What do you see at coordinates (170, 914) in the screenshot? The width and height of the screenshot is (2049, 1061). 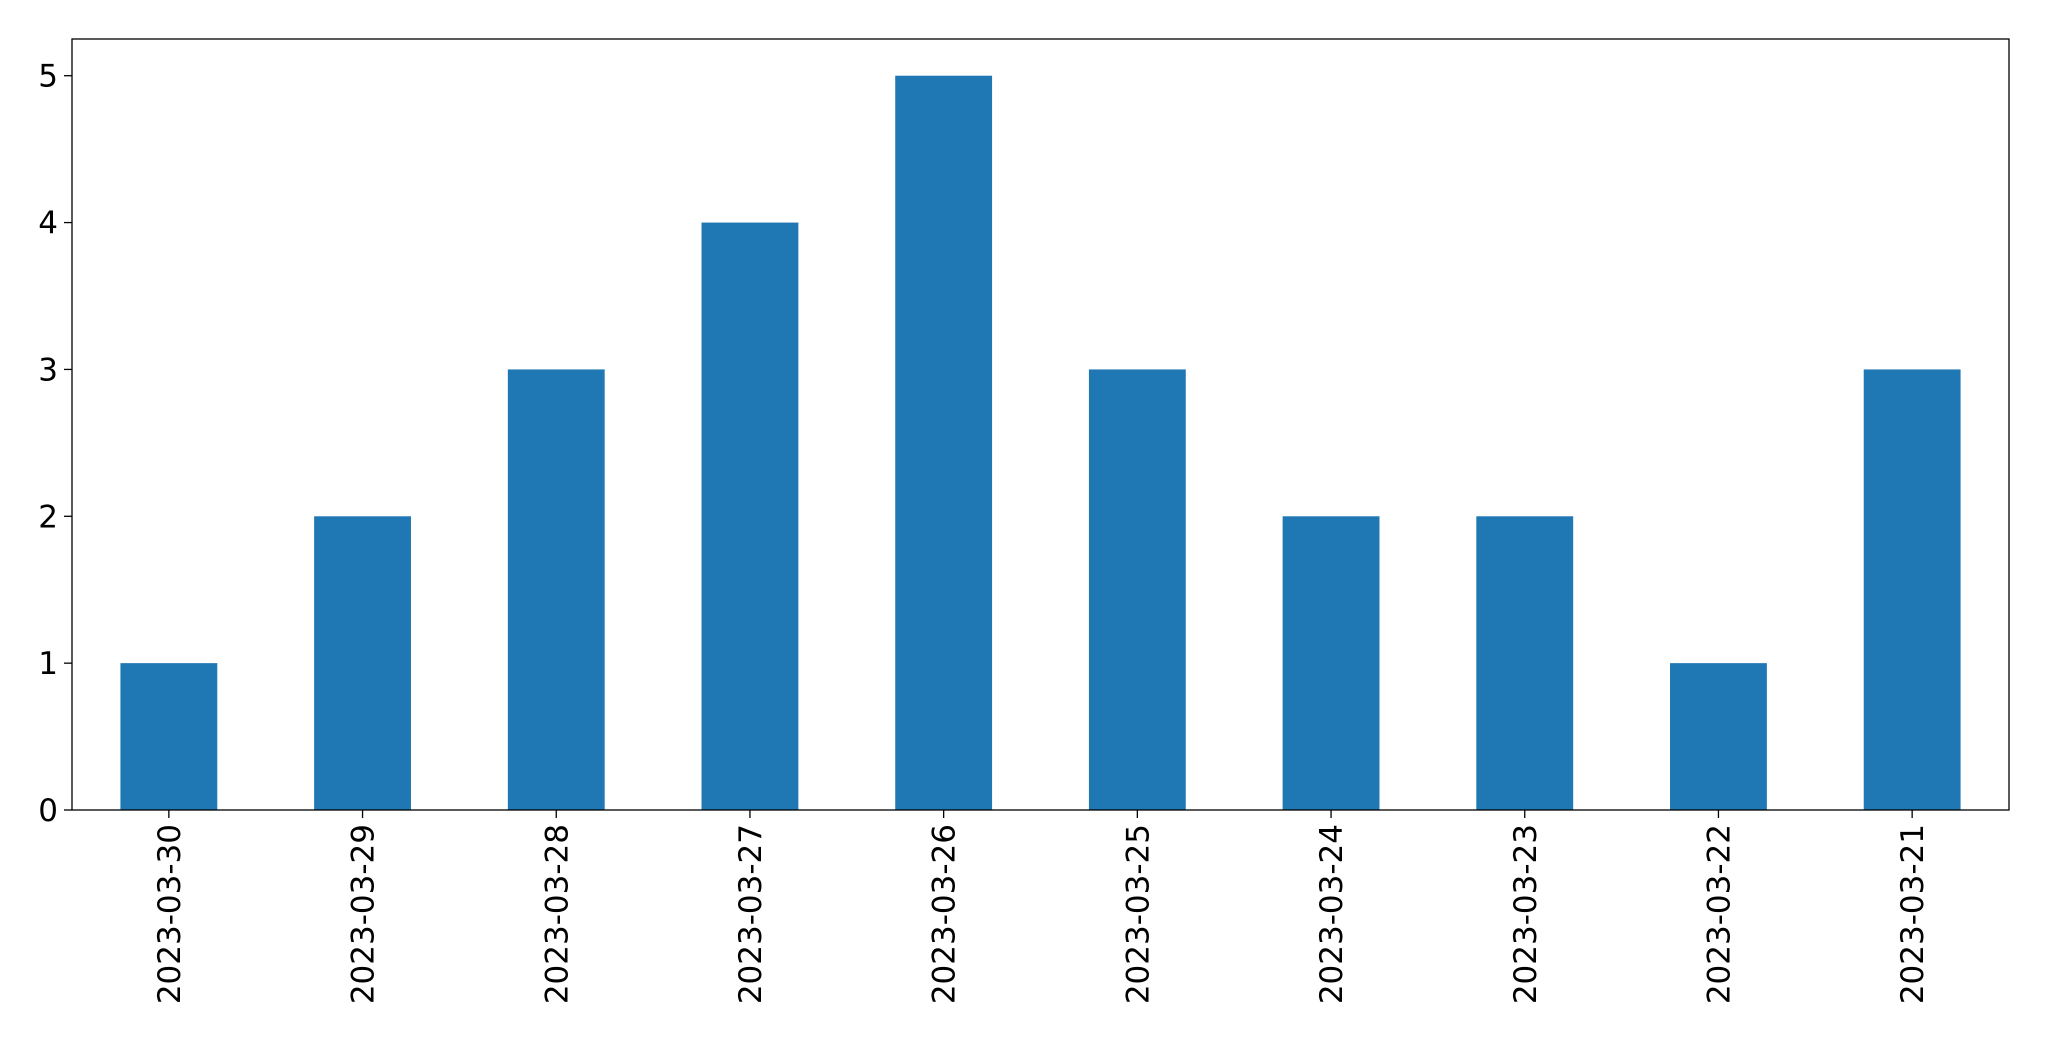 I see `x-tick-label: 2023-03-30` at bounding box center [170, 914].